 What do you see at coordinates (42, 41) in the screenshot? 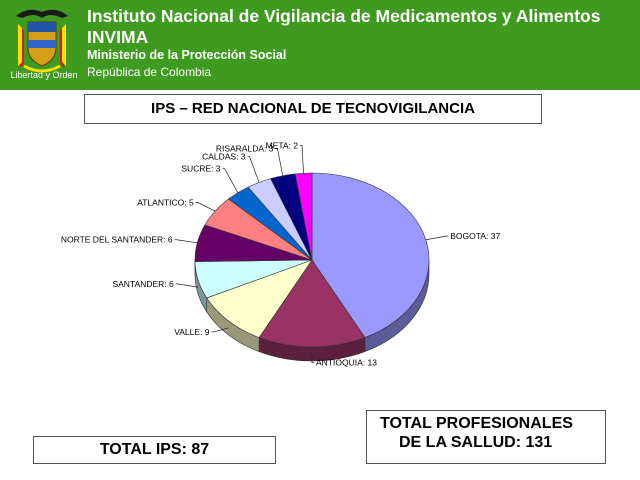
I see `colombia-coat-of-arms-icon` at bounding box center [42, 41].